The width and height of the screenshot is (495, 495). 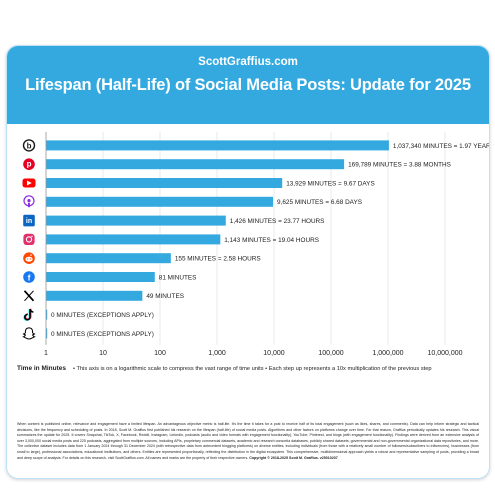 What do you see at coordinates (41, 368) in the screenshot?
I see `x-axis-label: Time in Minutes` at bounding box center [41, 368].